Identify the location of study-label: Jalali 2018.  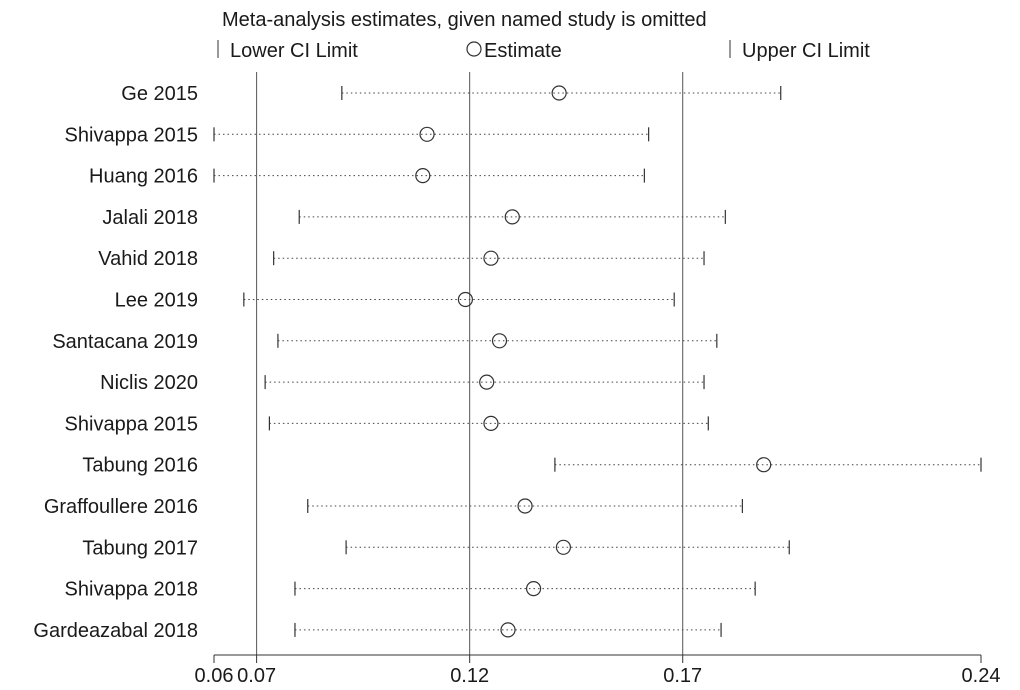
(150, 218).